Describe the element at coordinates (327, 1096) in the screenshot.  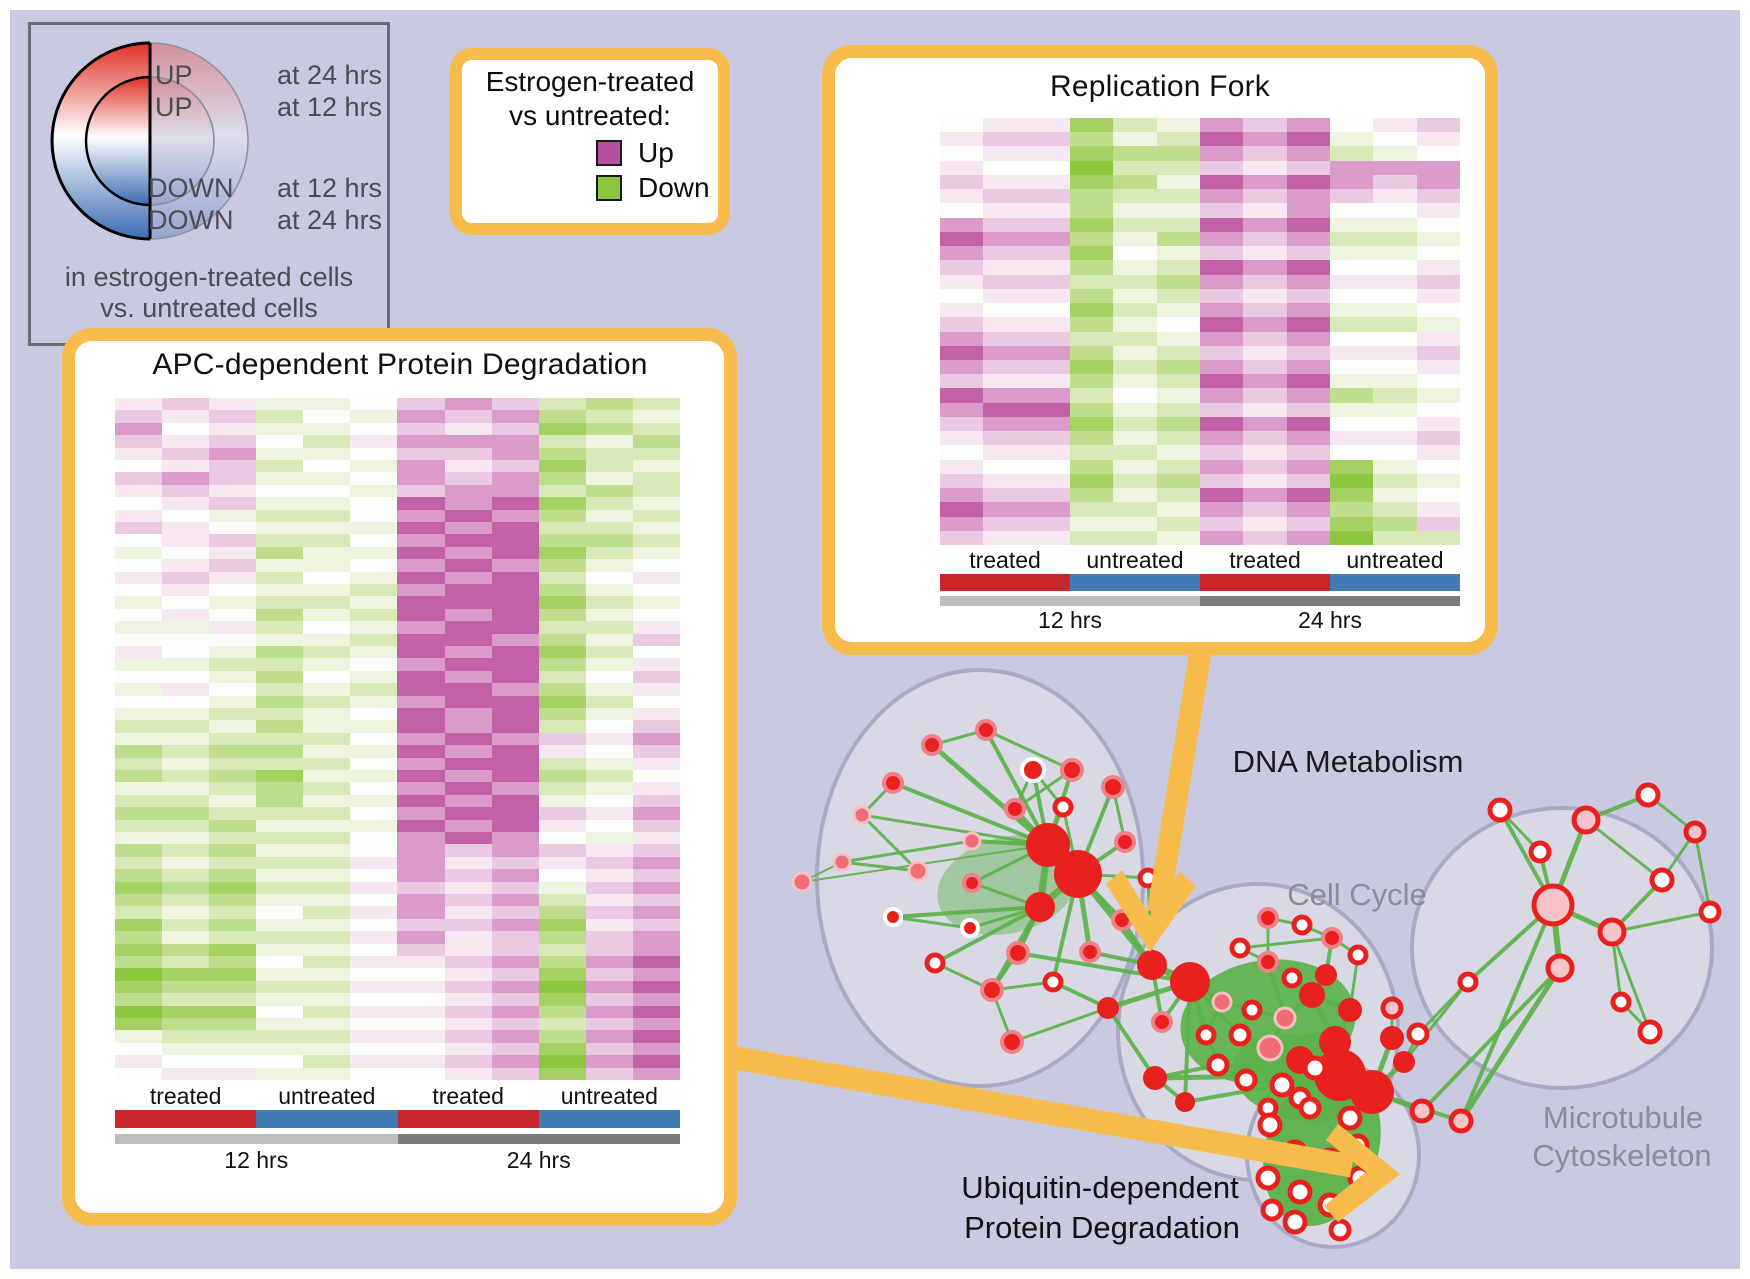
I see `condition-label-apc-1: untreated` at that location.